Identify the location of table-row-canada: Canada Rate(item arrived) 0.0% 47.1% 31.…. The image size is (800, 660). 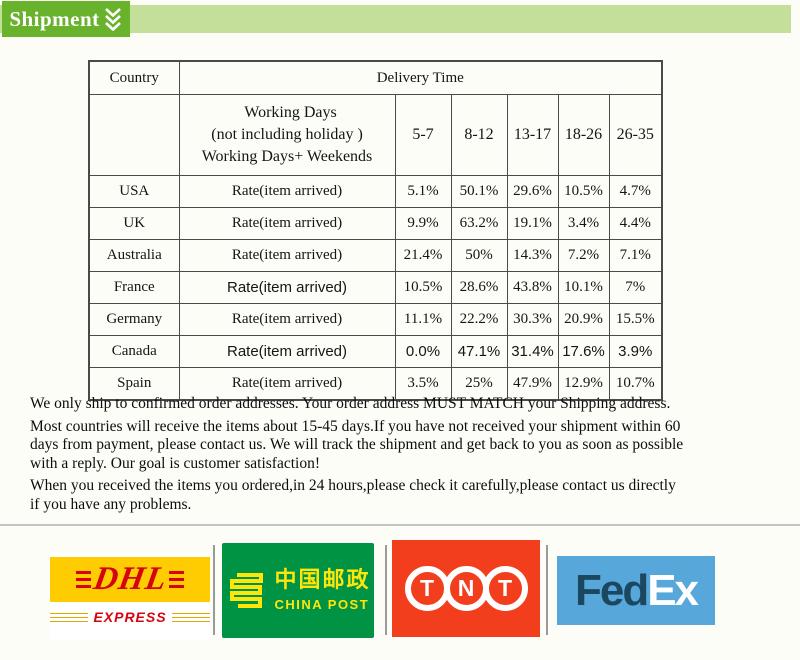
(375, 351).